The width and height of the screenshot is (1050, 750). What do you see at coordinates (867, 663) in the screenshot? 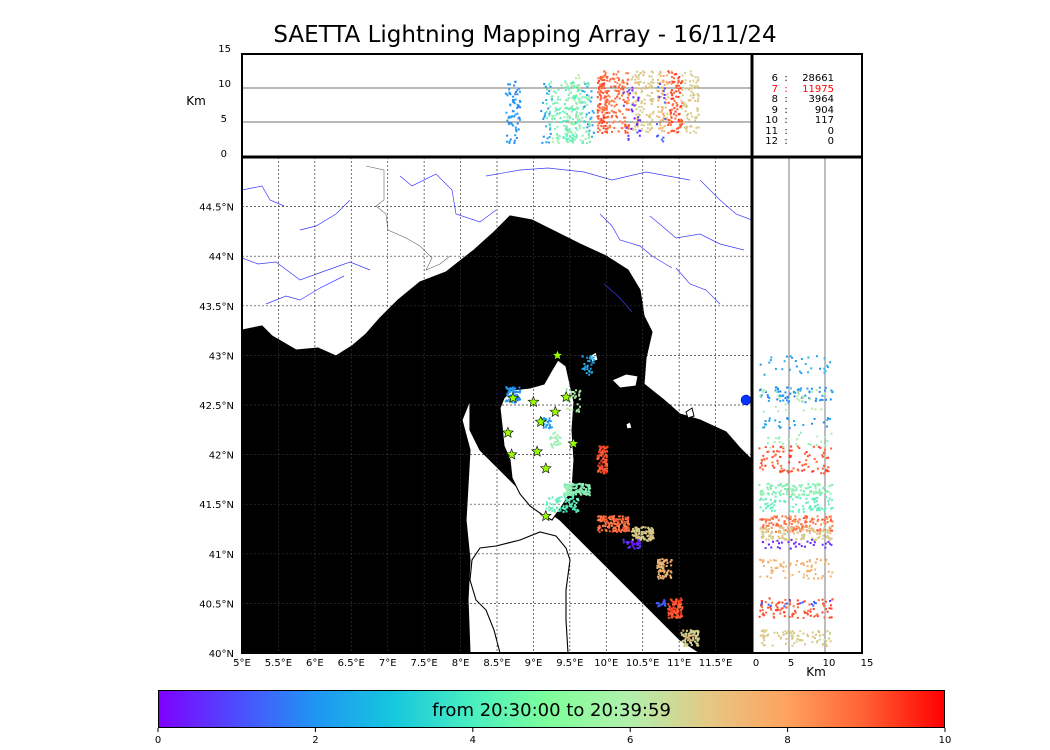
I see `right-tick-label: 15` at bounding box center [867, 663].